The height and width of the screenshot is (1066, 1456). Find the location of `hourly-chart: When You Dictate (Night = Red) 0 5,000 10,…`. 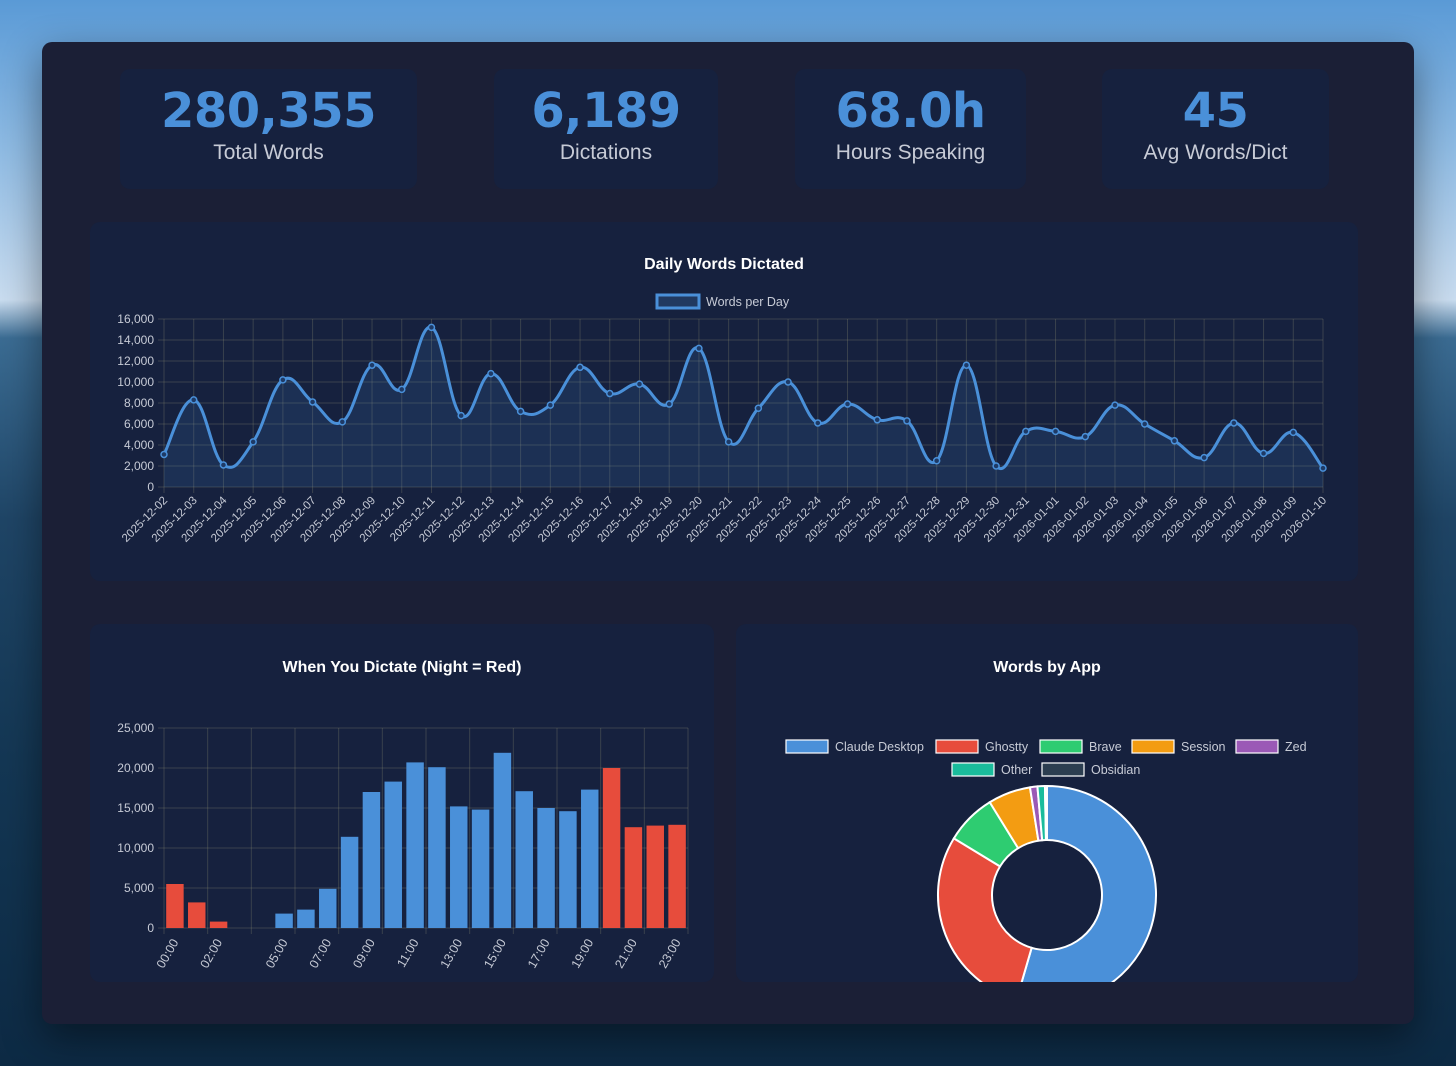

hourly-chart: When You Dictate (Night = Red) 0 5,000 10,… is located at coordinates (403, 815).